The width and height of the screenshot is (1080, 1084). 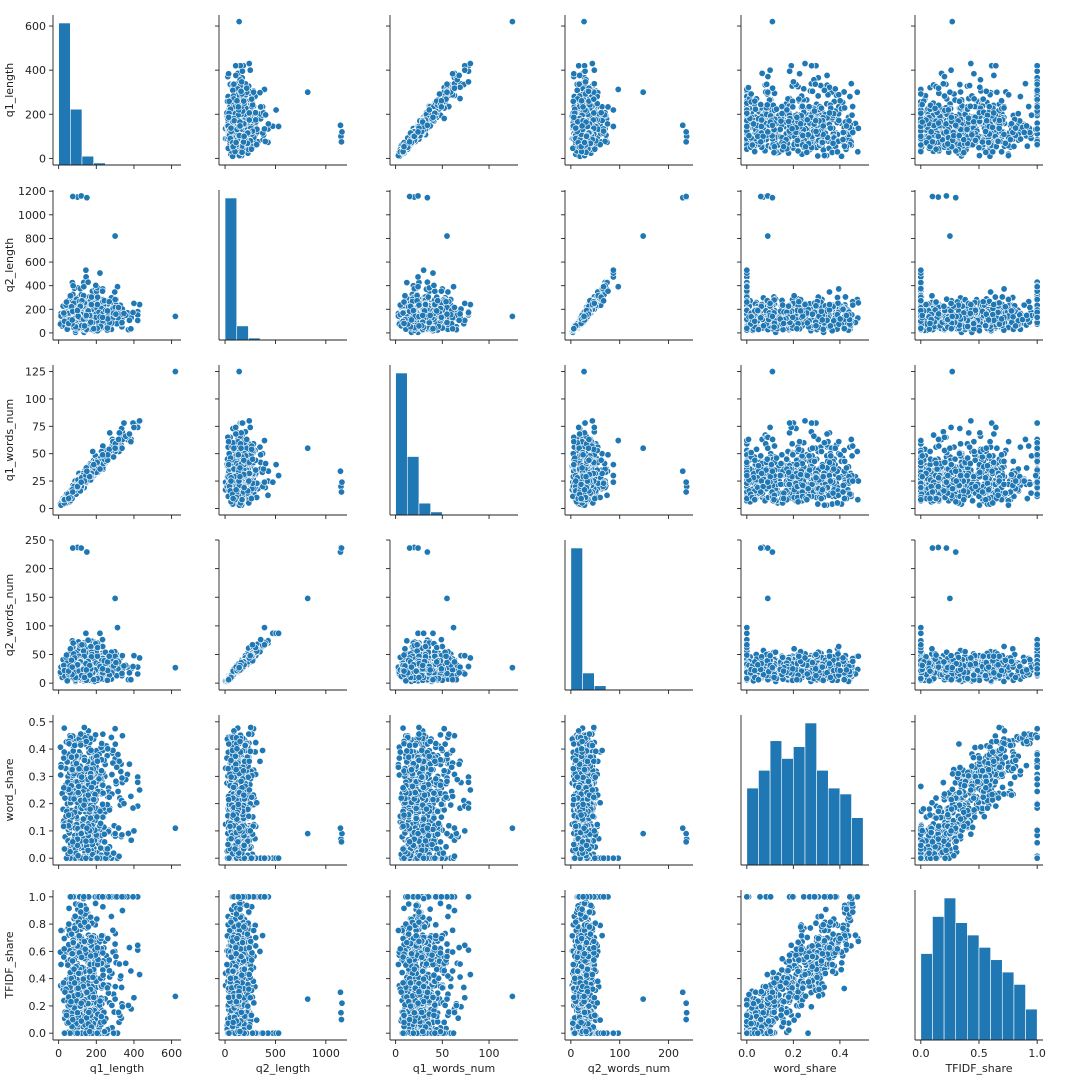 What do you see at coordinates (9, 265) in the screenshot?
I see `y-axis-label: q2_length` at bounding box center [9, 265].